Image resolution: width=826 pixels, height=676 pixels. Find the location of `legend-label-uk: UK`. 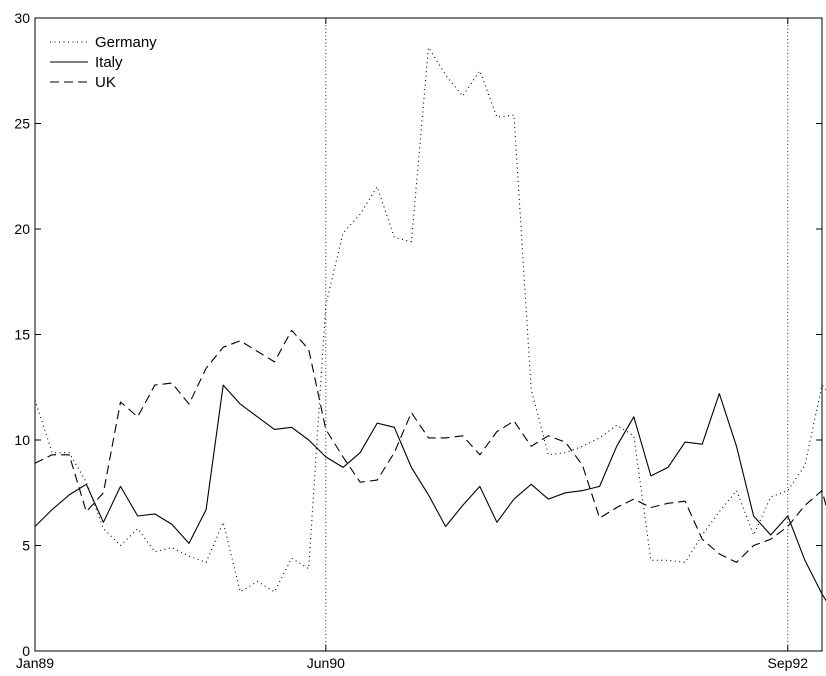

legend-label-uk: UK is located at coordinates (105, 82).